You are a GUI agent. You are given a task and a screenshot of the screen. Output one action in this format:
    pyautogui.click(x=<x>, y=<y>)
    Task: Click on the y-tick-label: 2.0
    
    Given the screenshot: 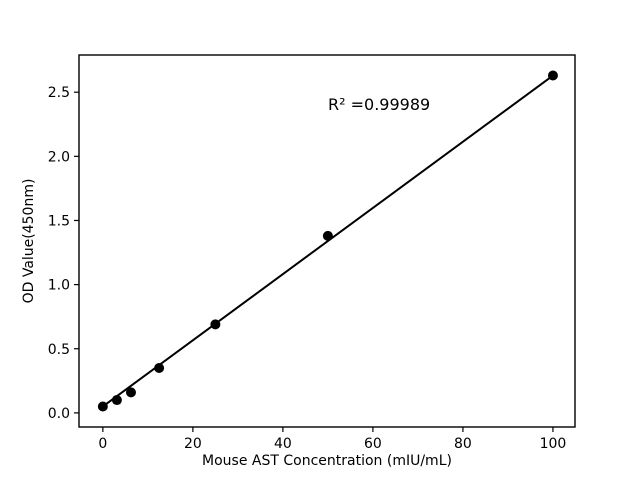 What is the action you would take?
    pyautogui.click(x=59, y=157)
    